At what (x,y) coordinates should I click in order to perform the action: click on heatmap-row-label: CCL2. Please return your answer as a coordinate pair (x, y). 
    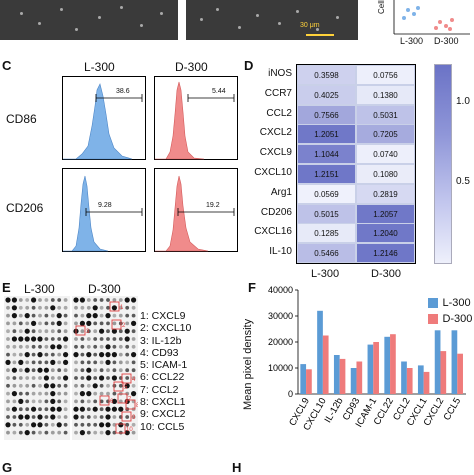
    Looking at the image, I should click on (279, 113).